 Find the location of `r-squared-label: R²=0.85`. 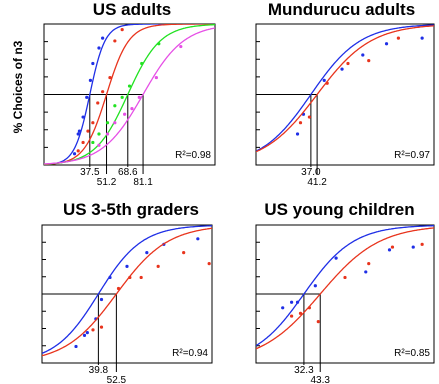

r-squared-label: R²=0.85 is located at coordinates (412, 353).